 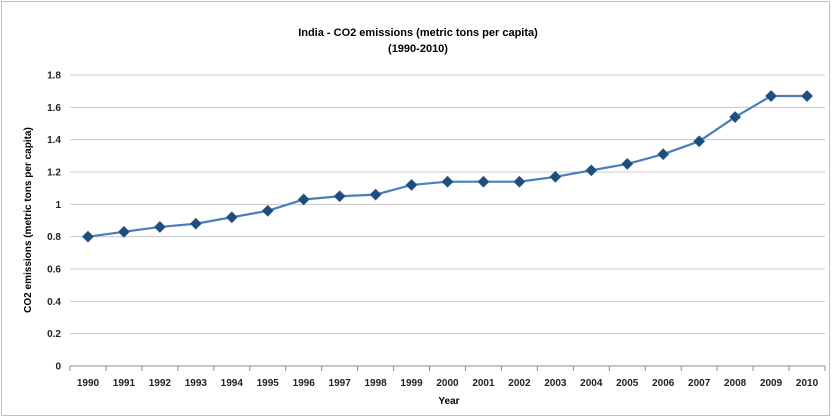 What do you see at coordinates (591, 383) in the screenshot?
I see `x-tick-label: 2004` at bounding box center [591, 383].